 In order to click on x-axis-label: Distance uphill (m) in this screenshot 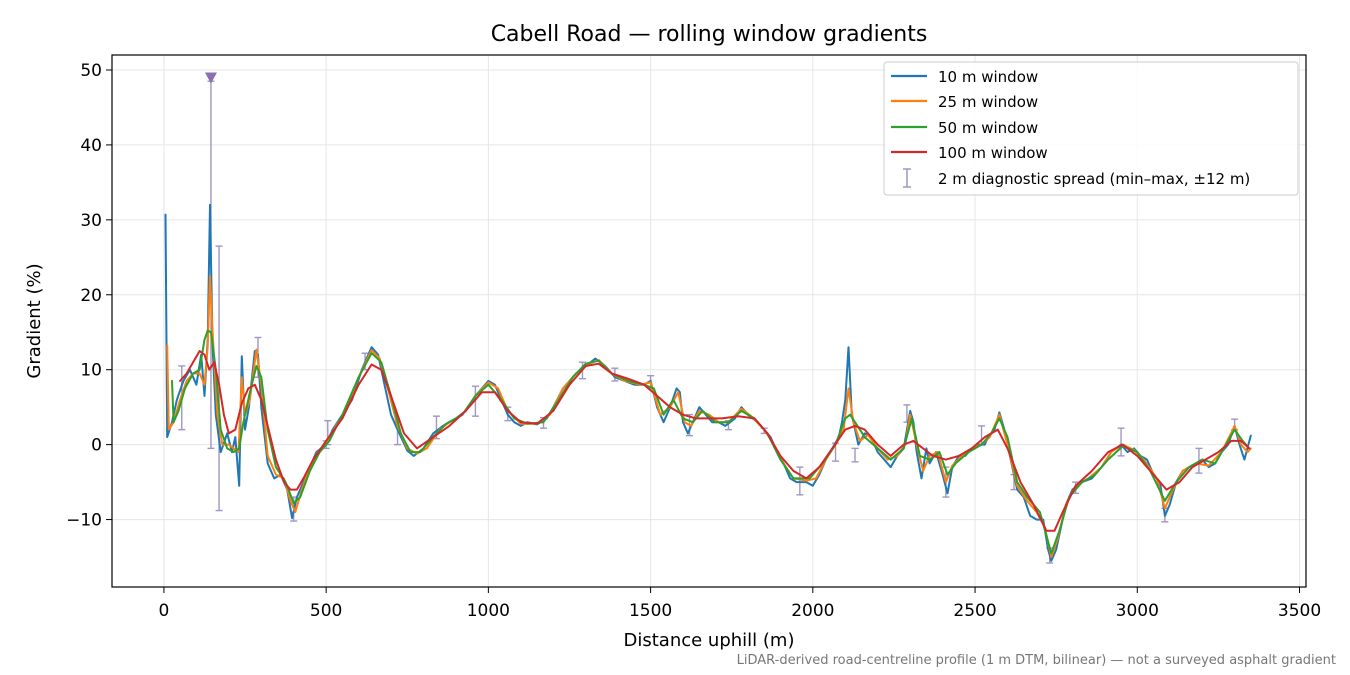, I will do `click(709, 640)`.